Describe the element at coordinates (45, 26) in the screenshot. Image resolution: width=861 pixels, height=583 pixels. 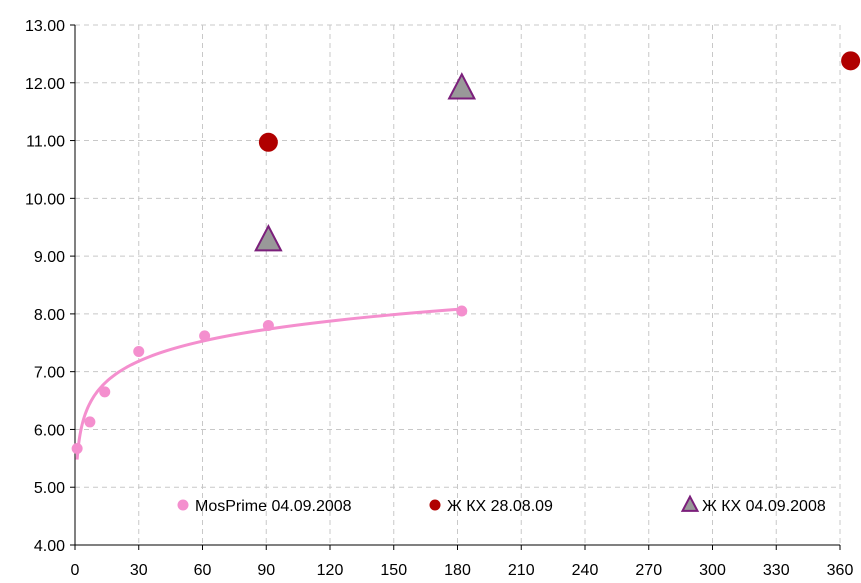
I see `y-tick-label: 13.00` at that location.